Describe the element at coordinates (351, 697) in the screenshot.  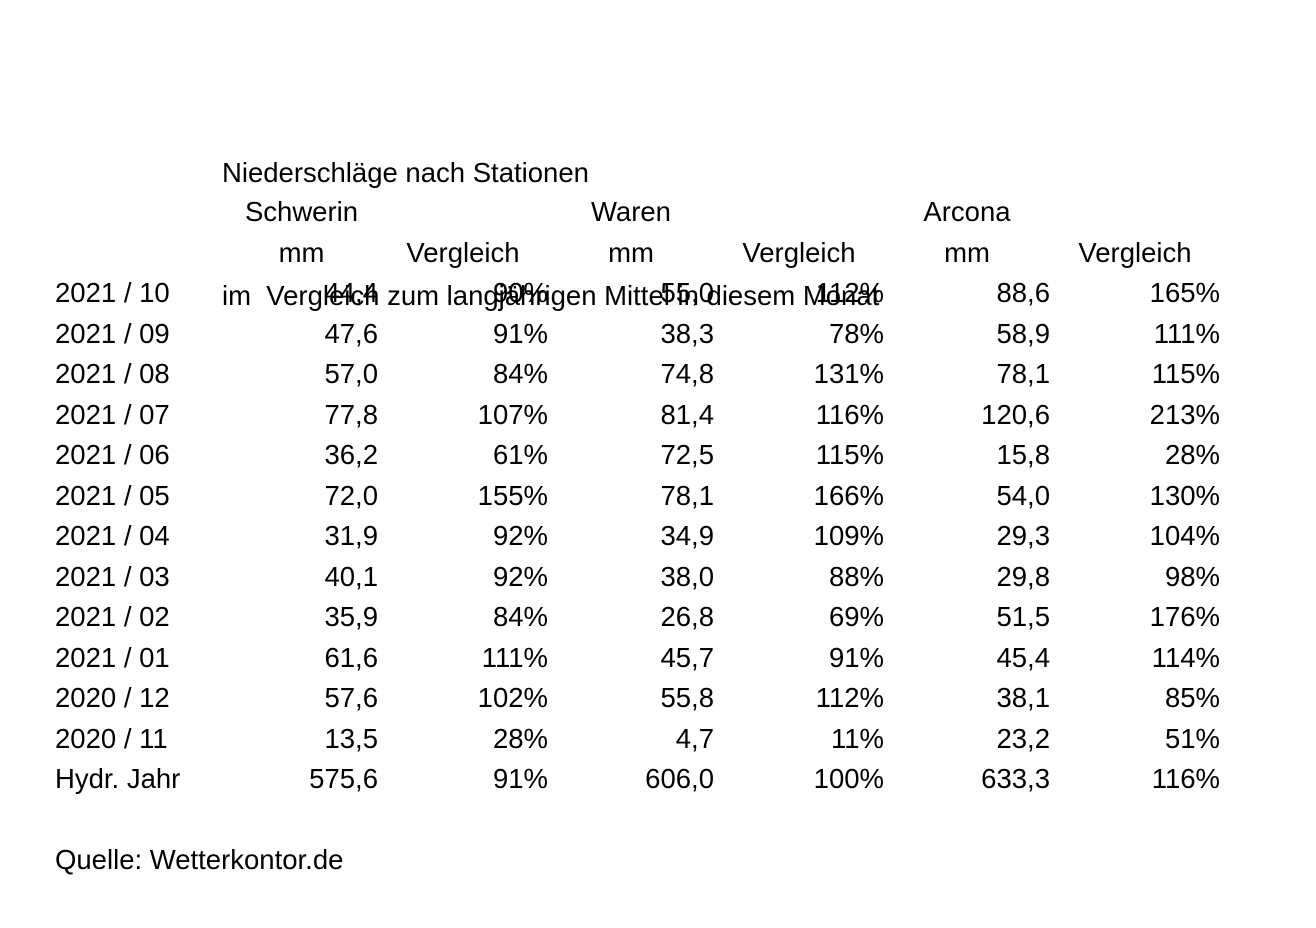
I see `cell-schwerin-mm: 57,6` at that location.